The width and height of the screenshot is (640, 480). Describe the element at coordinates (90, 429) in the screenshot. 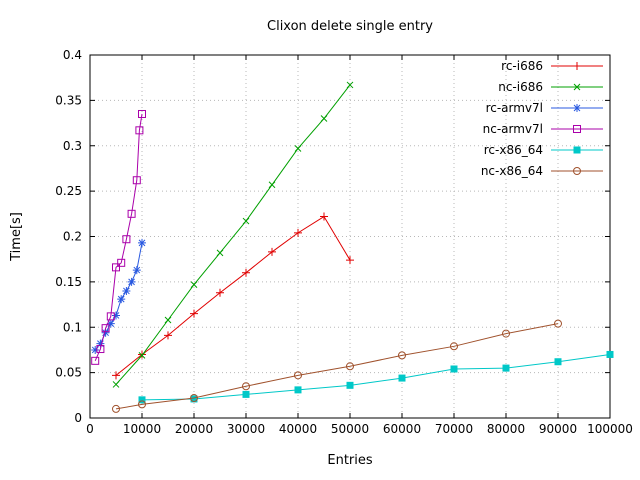

I see `x-tick-label: 0` at that location.